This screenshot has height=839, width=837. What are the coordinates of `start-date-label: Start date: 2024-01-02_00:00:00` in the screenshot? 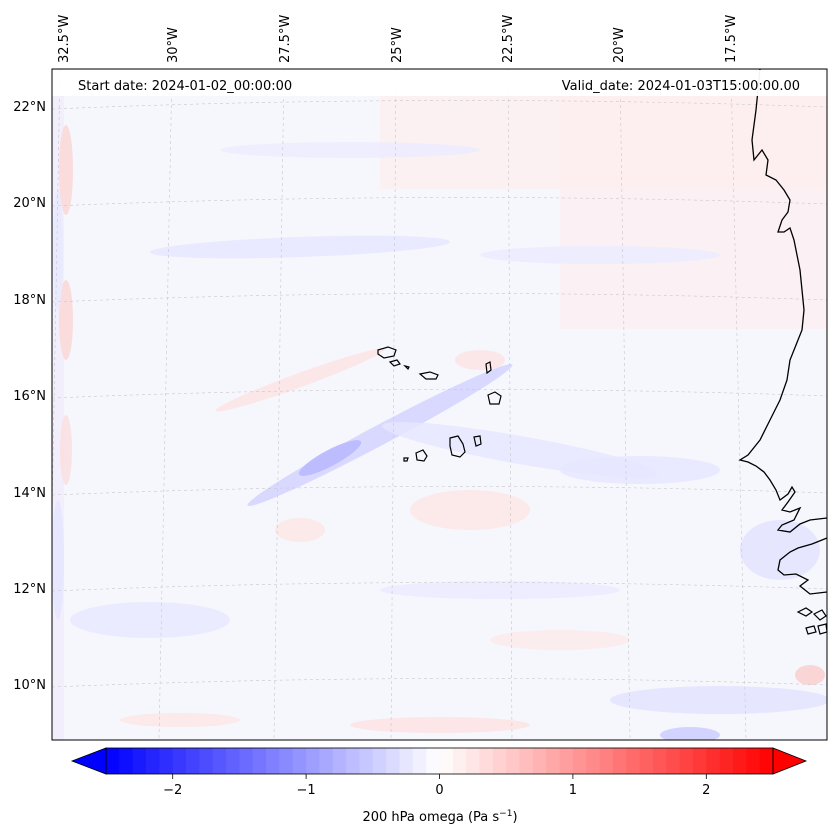 It's located at (185, 86).